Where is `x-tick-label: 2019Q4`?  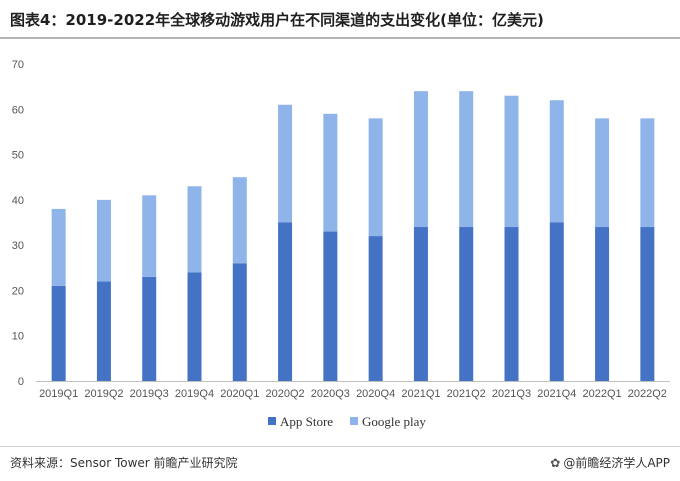 x-tick-label: 2019Q4 is located at coordinates (194, 394).